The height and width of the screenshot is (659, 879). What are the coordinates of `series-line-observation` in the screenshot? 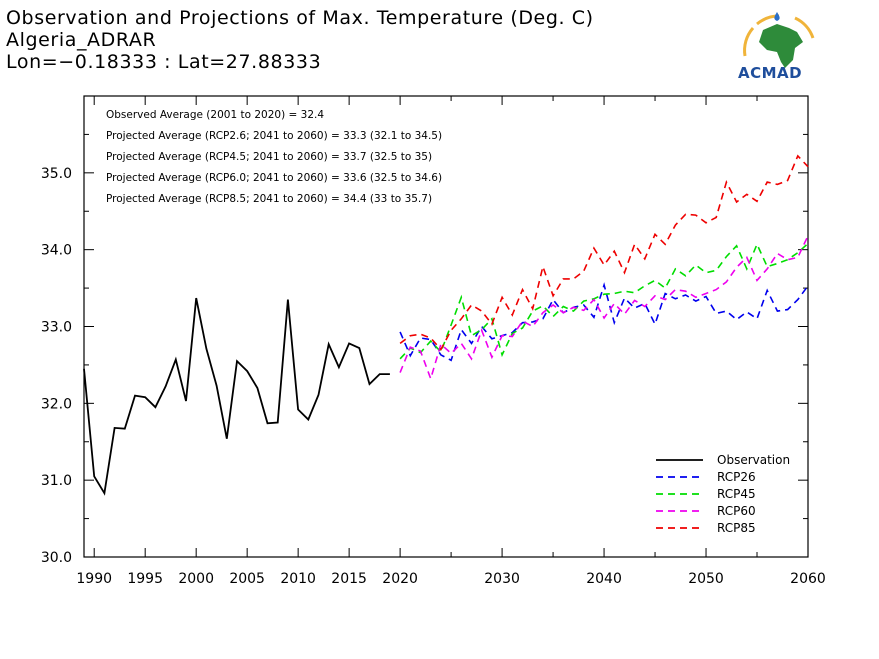 It's located at (236, 396).